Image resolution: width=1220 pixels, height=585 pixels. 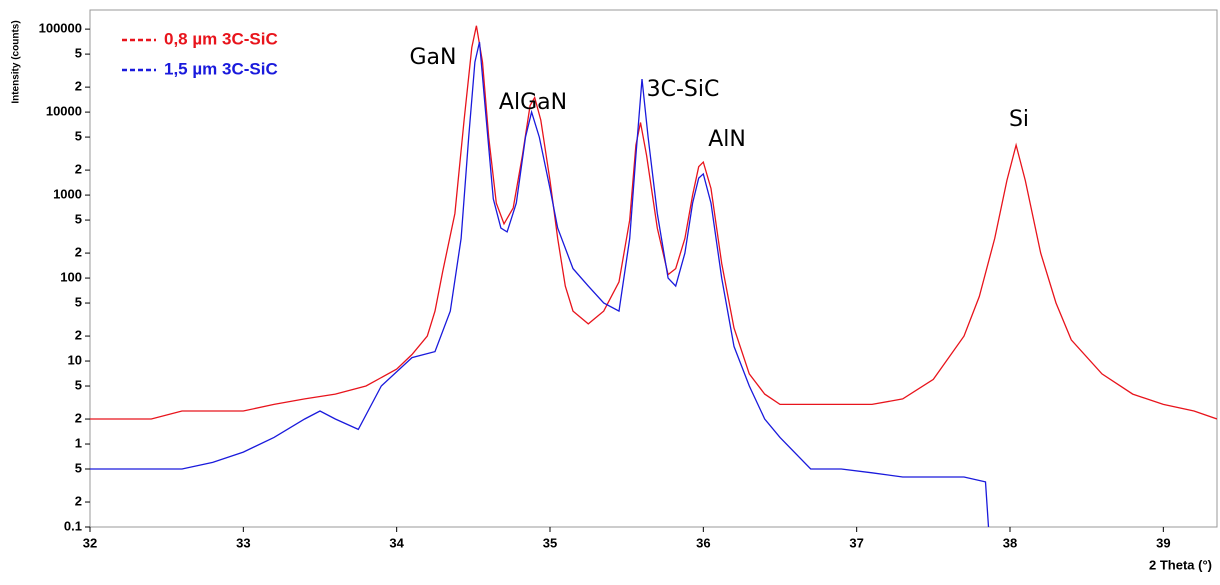 What do you see at coordinates (396, 542) in the screenshot?
I see `x-tick-label: 34` at bounding box center [396, 542].